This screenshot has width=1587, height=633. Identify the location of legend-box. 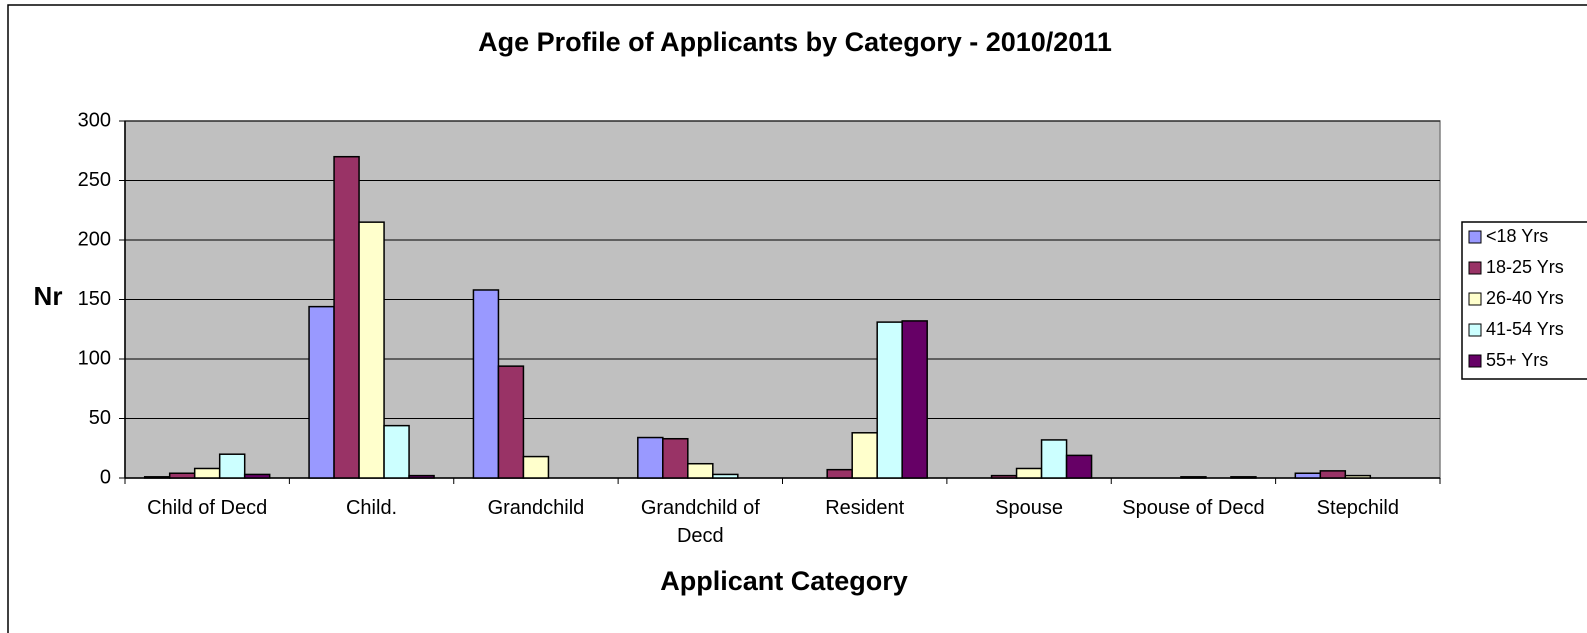
(1524, 300).